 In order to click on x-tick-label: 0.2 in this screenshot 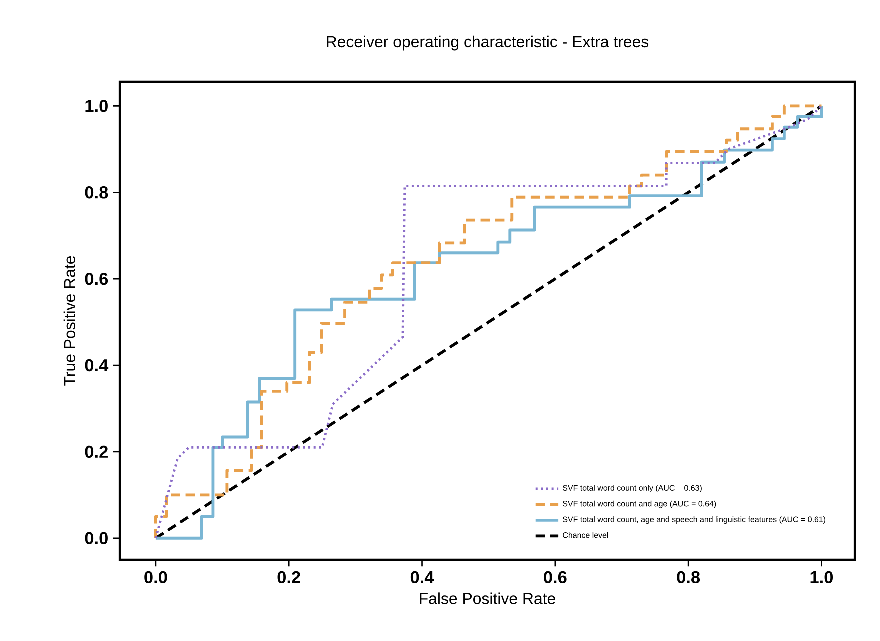, I will do `click(289, 577)`.